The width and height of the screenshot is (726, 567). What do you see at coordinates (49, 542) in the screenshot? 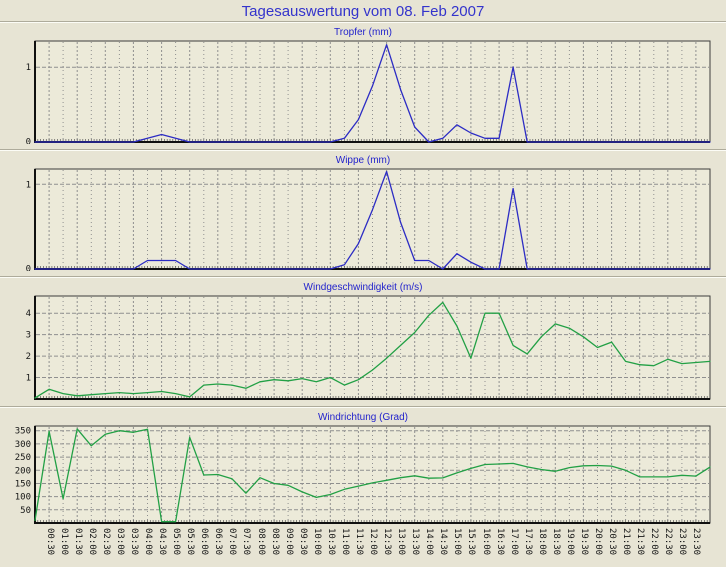
I see `x-tick-label: 00:30` at bounding box center [49, 542].